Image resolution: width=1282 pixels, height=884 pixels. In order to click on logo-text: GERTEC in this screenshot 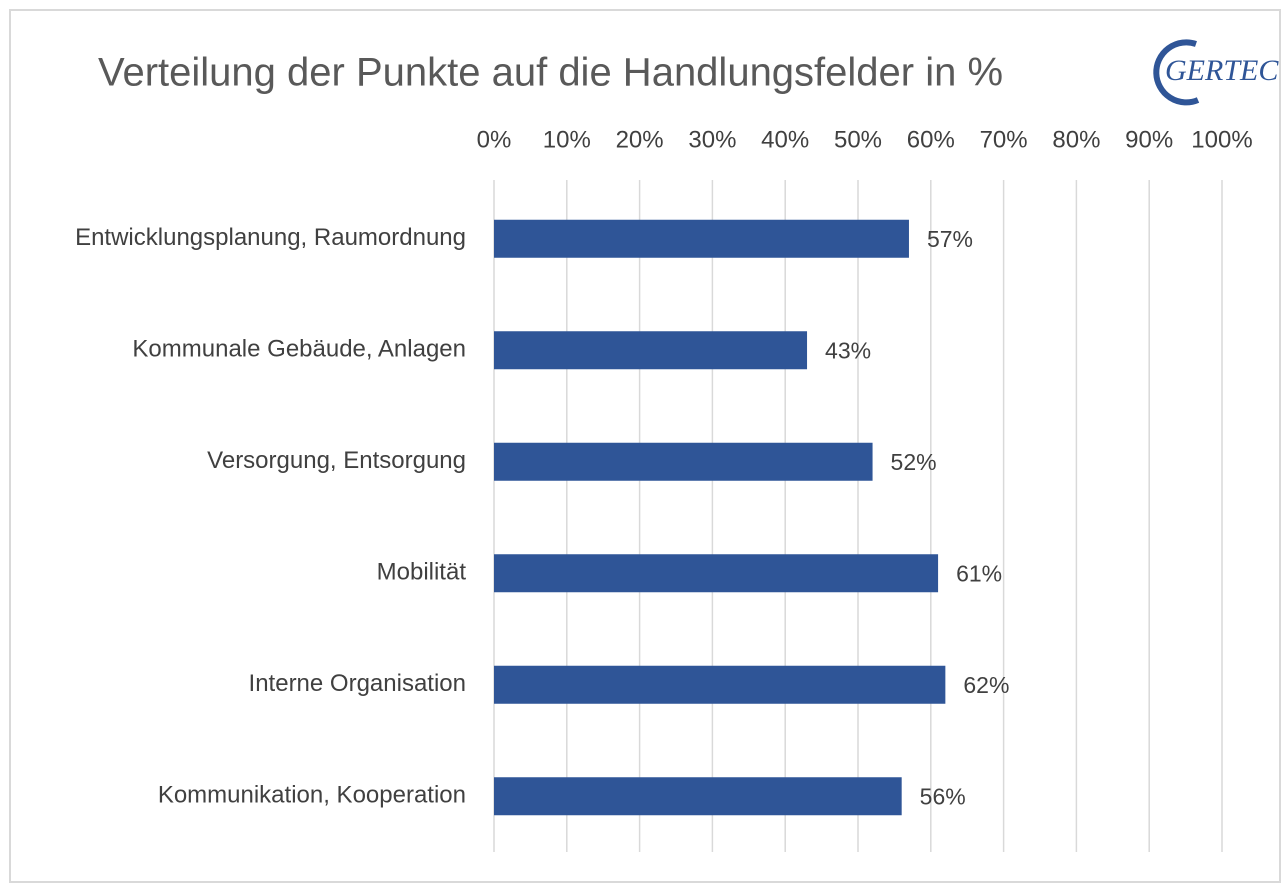, I will do `click(1222, 70)`.